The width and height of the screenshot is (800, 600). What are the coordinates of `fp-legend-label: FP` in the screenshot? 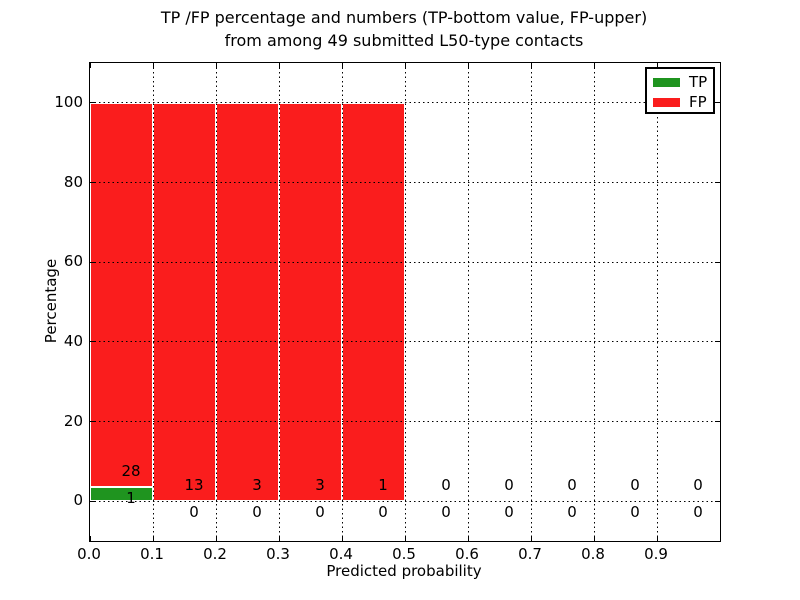 It's located at (698, 102).